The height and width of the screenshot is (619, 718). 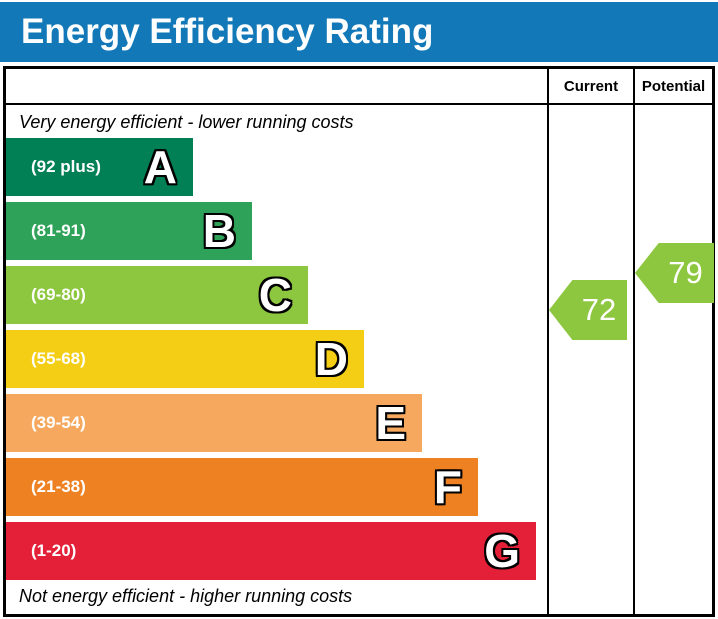 I want to click on band-bar-e: (39-54) E, so click(x=214, y=423).